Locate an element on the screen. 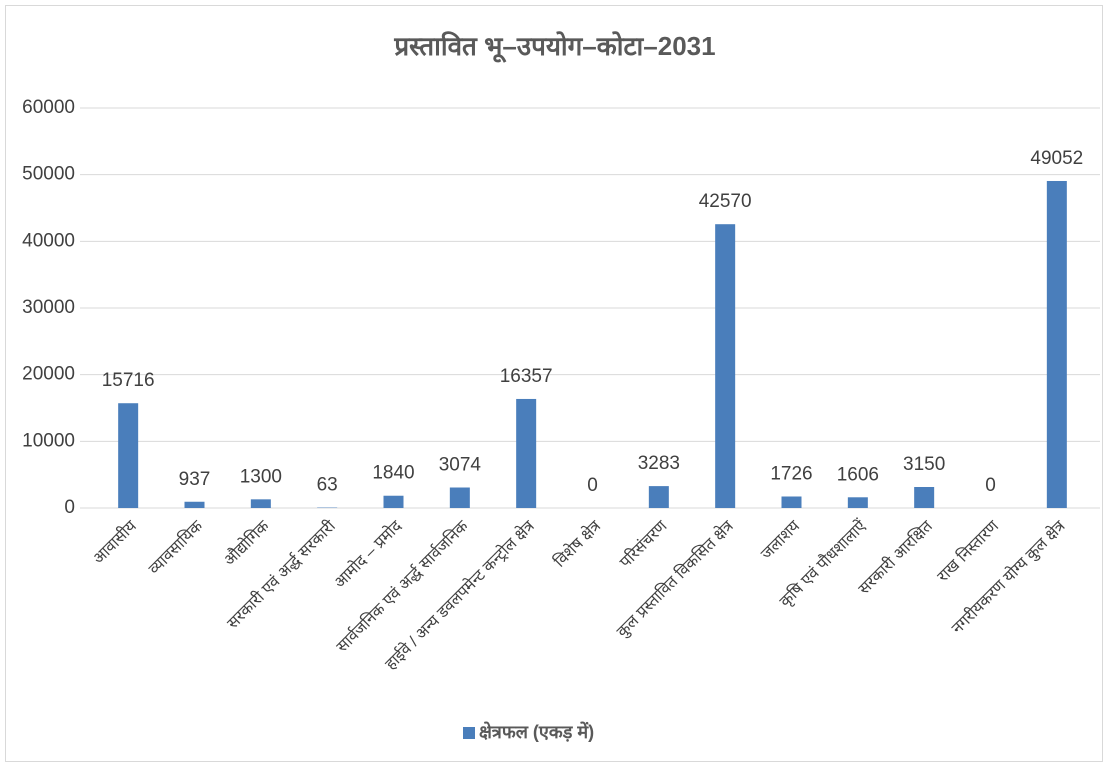 The height and width of the screenshot is (768, 1109). data-label: 15716 is located at coordinates (128, 380).